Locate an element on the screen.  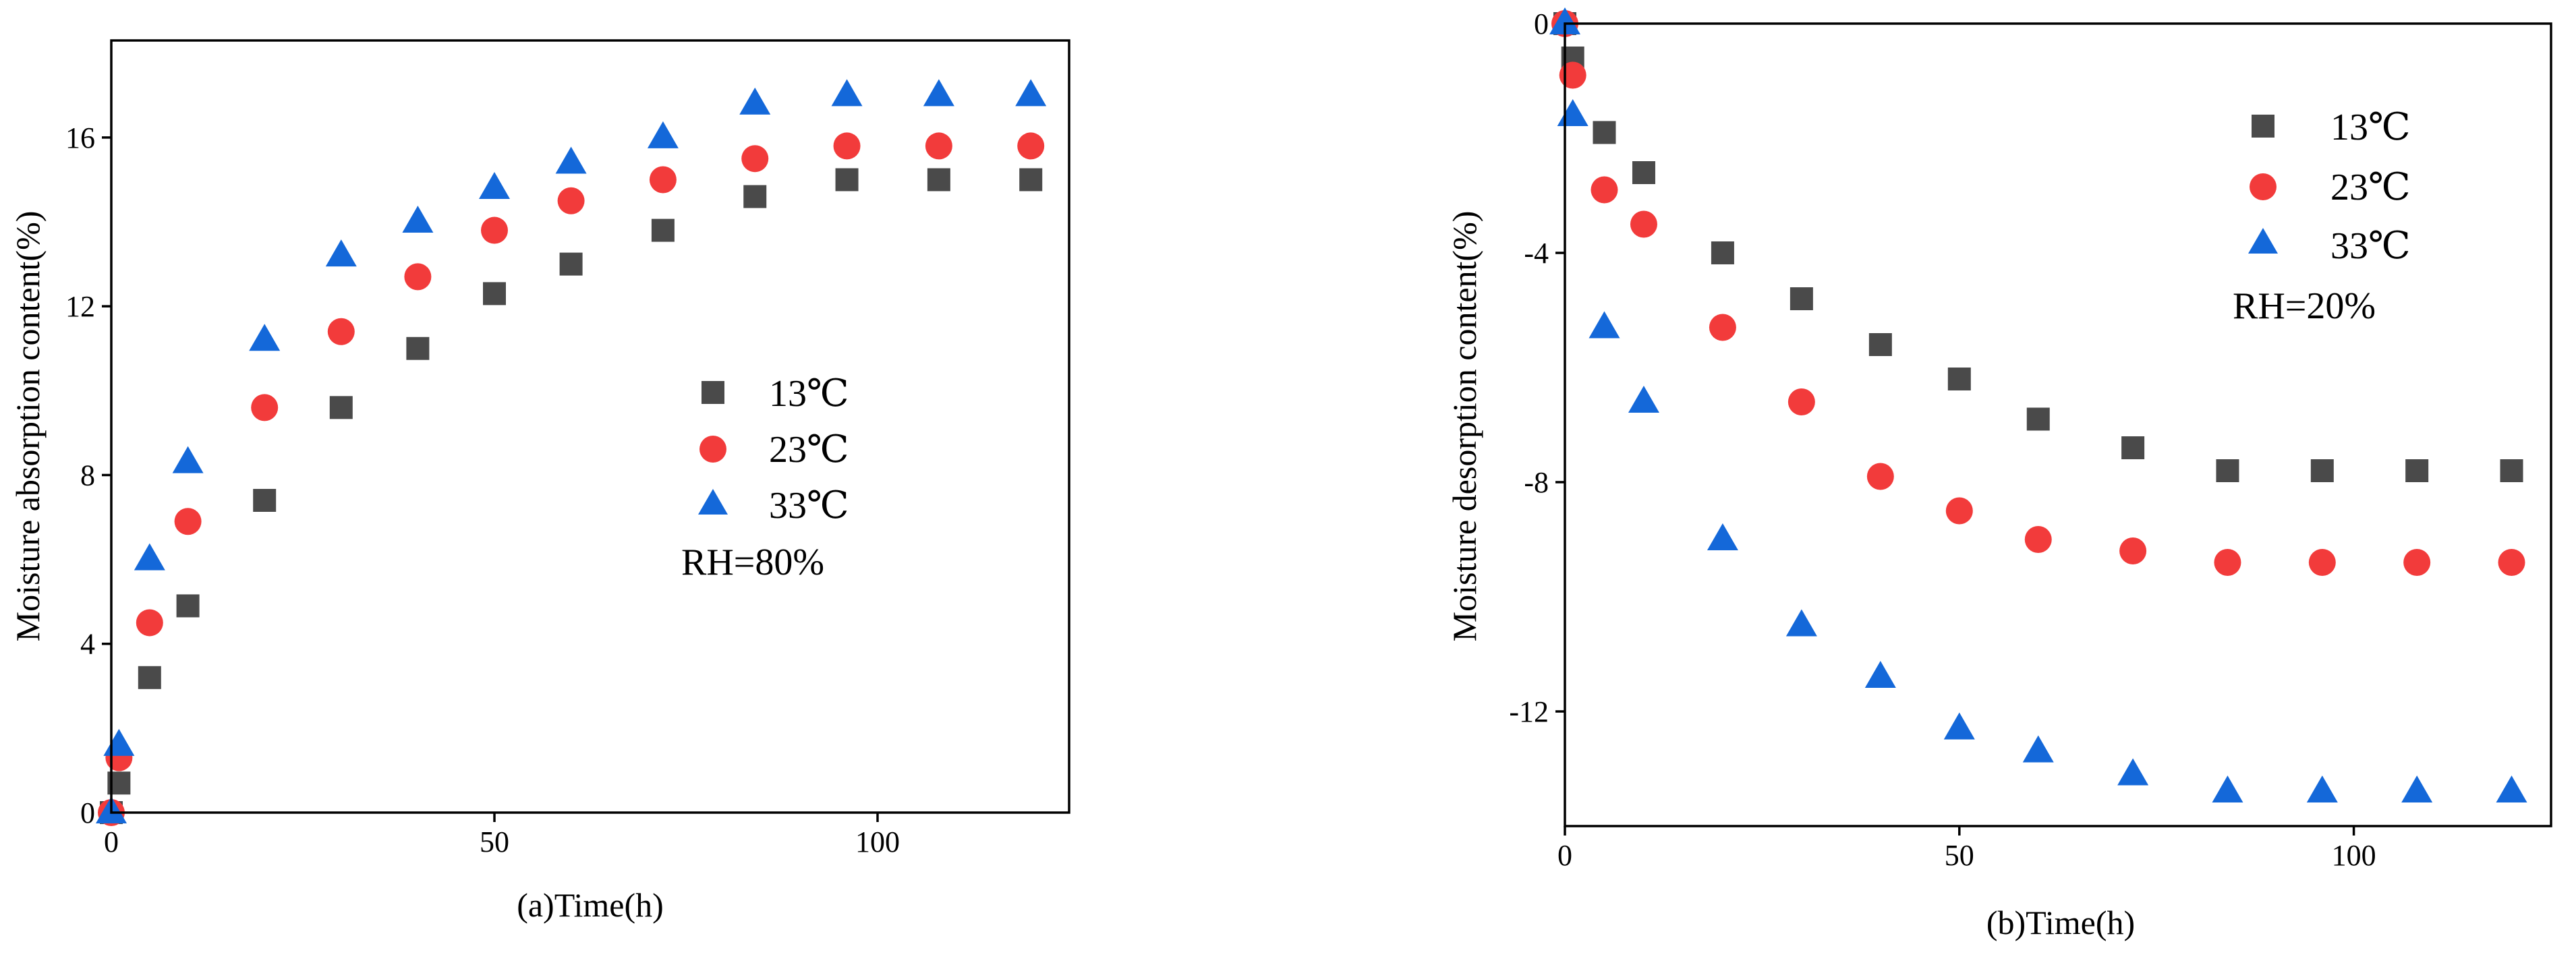
panel-a-x-tick-label: 100 is located at coordinates (877, 841).